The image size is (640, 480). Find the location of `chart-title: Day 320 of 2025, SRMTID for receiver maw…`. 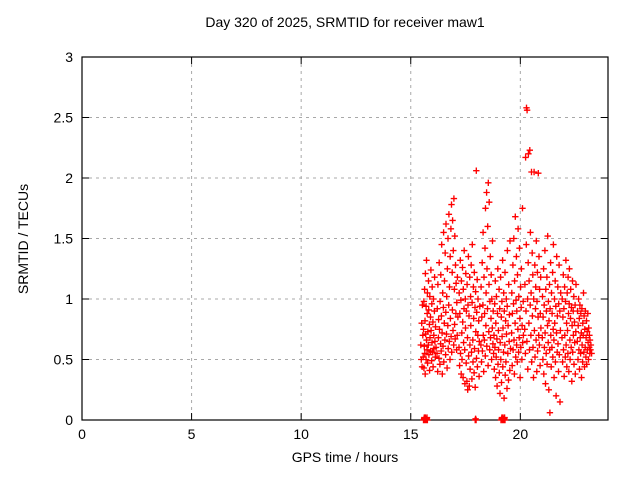

chart-title: Day 320 of 2025, SRMTID for receiver maw… is located at coordinates (345, 22).